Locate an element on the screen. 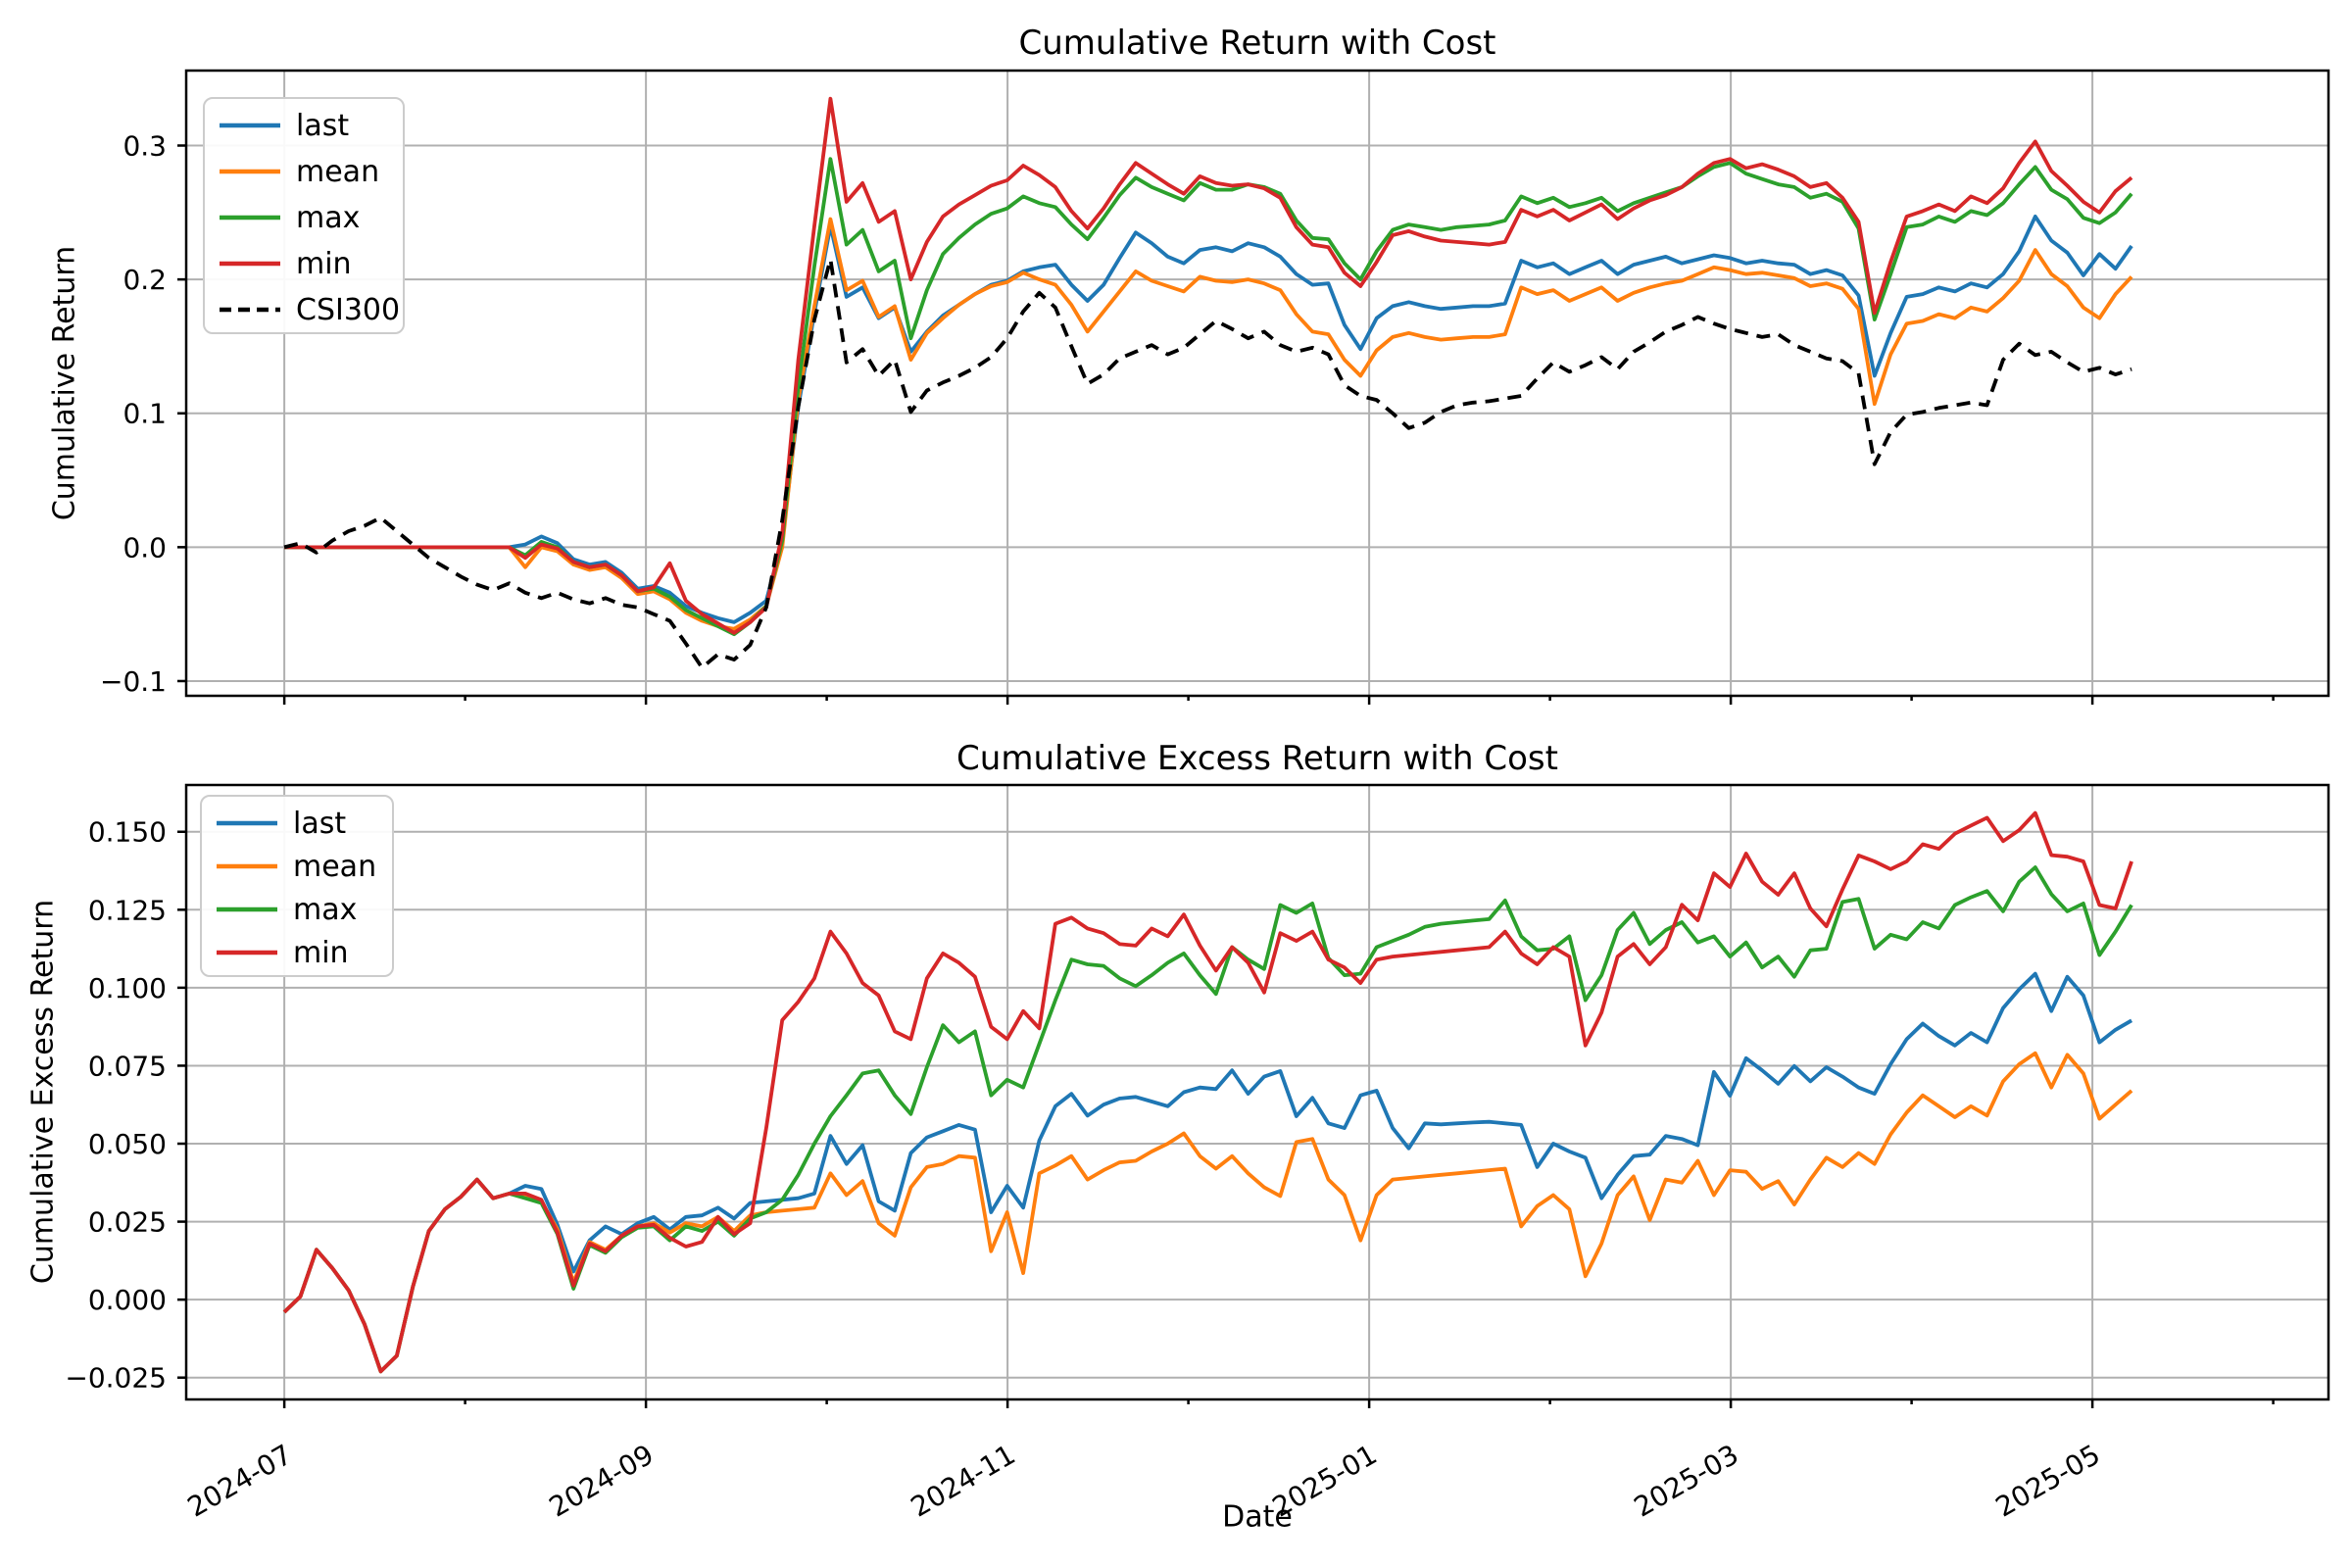 This screenshot has height=1568, width=2352. legend: last mean max min CSI300 is located at coordinates (304, 215).